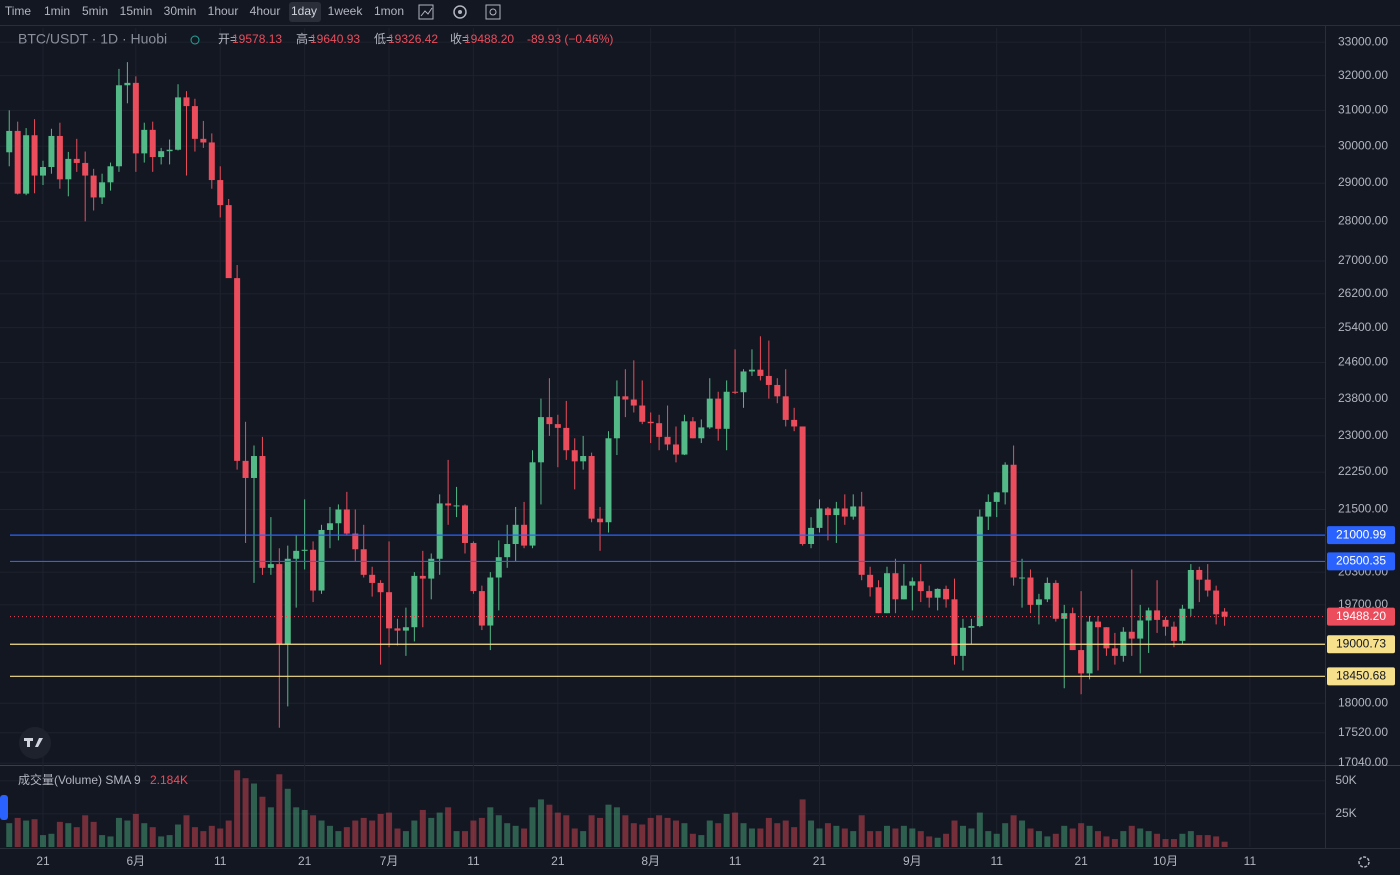 The image size is (1400, 875). I want to click on x-tick-label: 6月, so click(135, 861).